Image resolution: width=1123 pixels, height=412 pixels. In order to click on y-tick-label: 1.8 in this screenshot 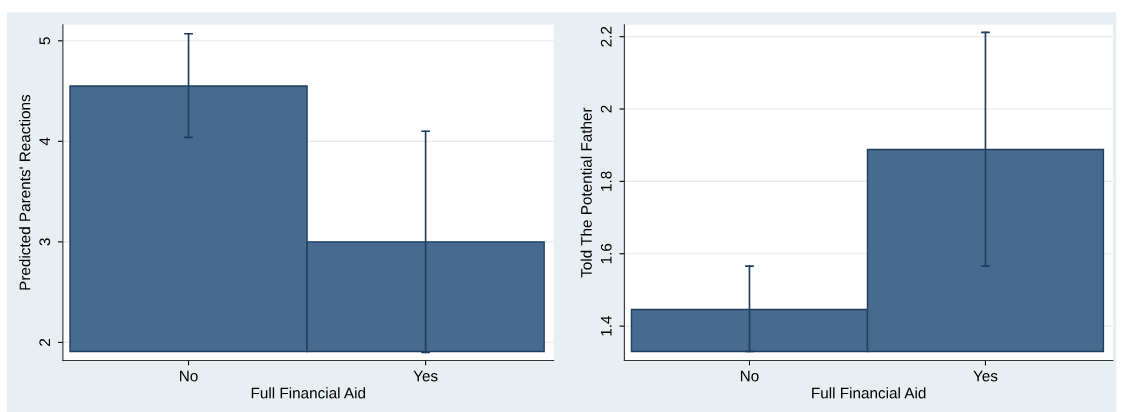, I will do `click(606, 181)`.